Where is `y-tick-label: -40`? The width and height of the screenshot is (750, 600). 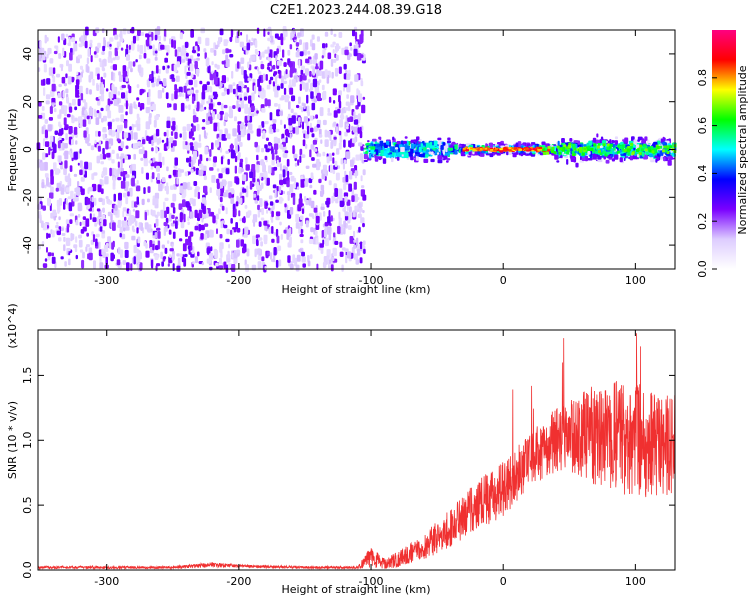
y-tick-label: -40 is located at coordinates (27, 245).